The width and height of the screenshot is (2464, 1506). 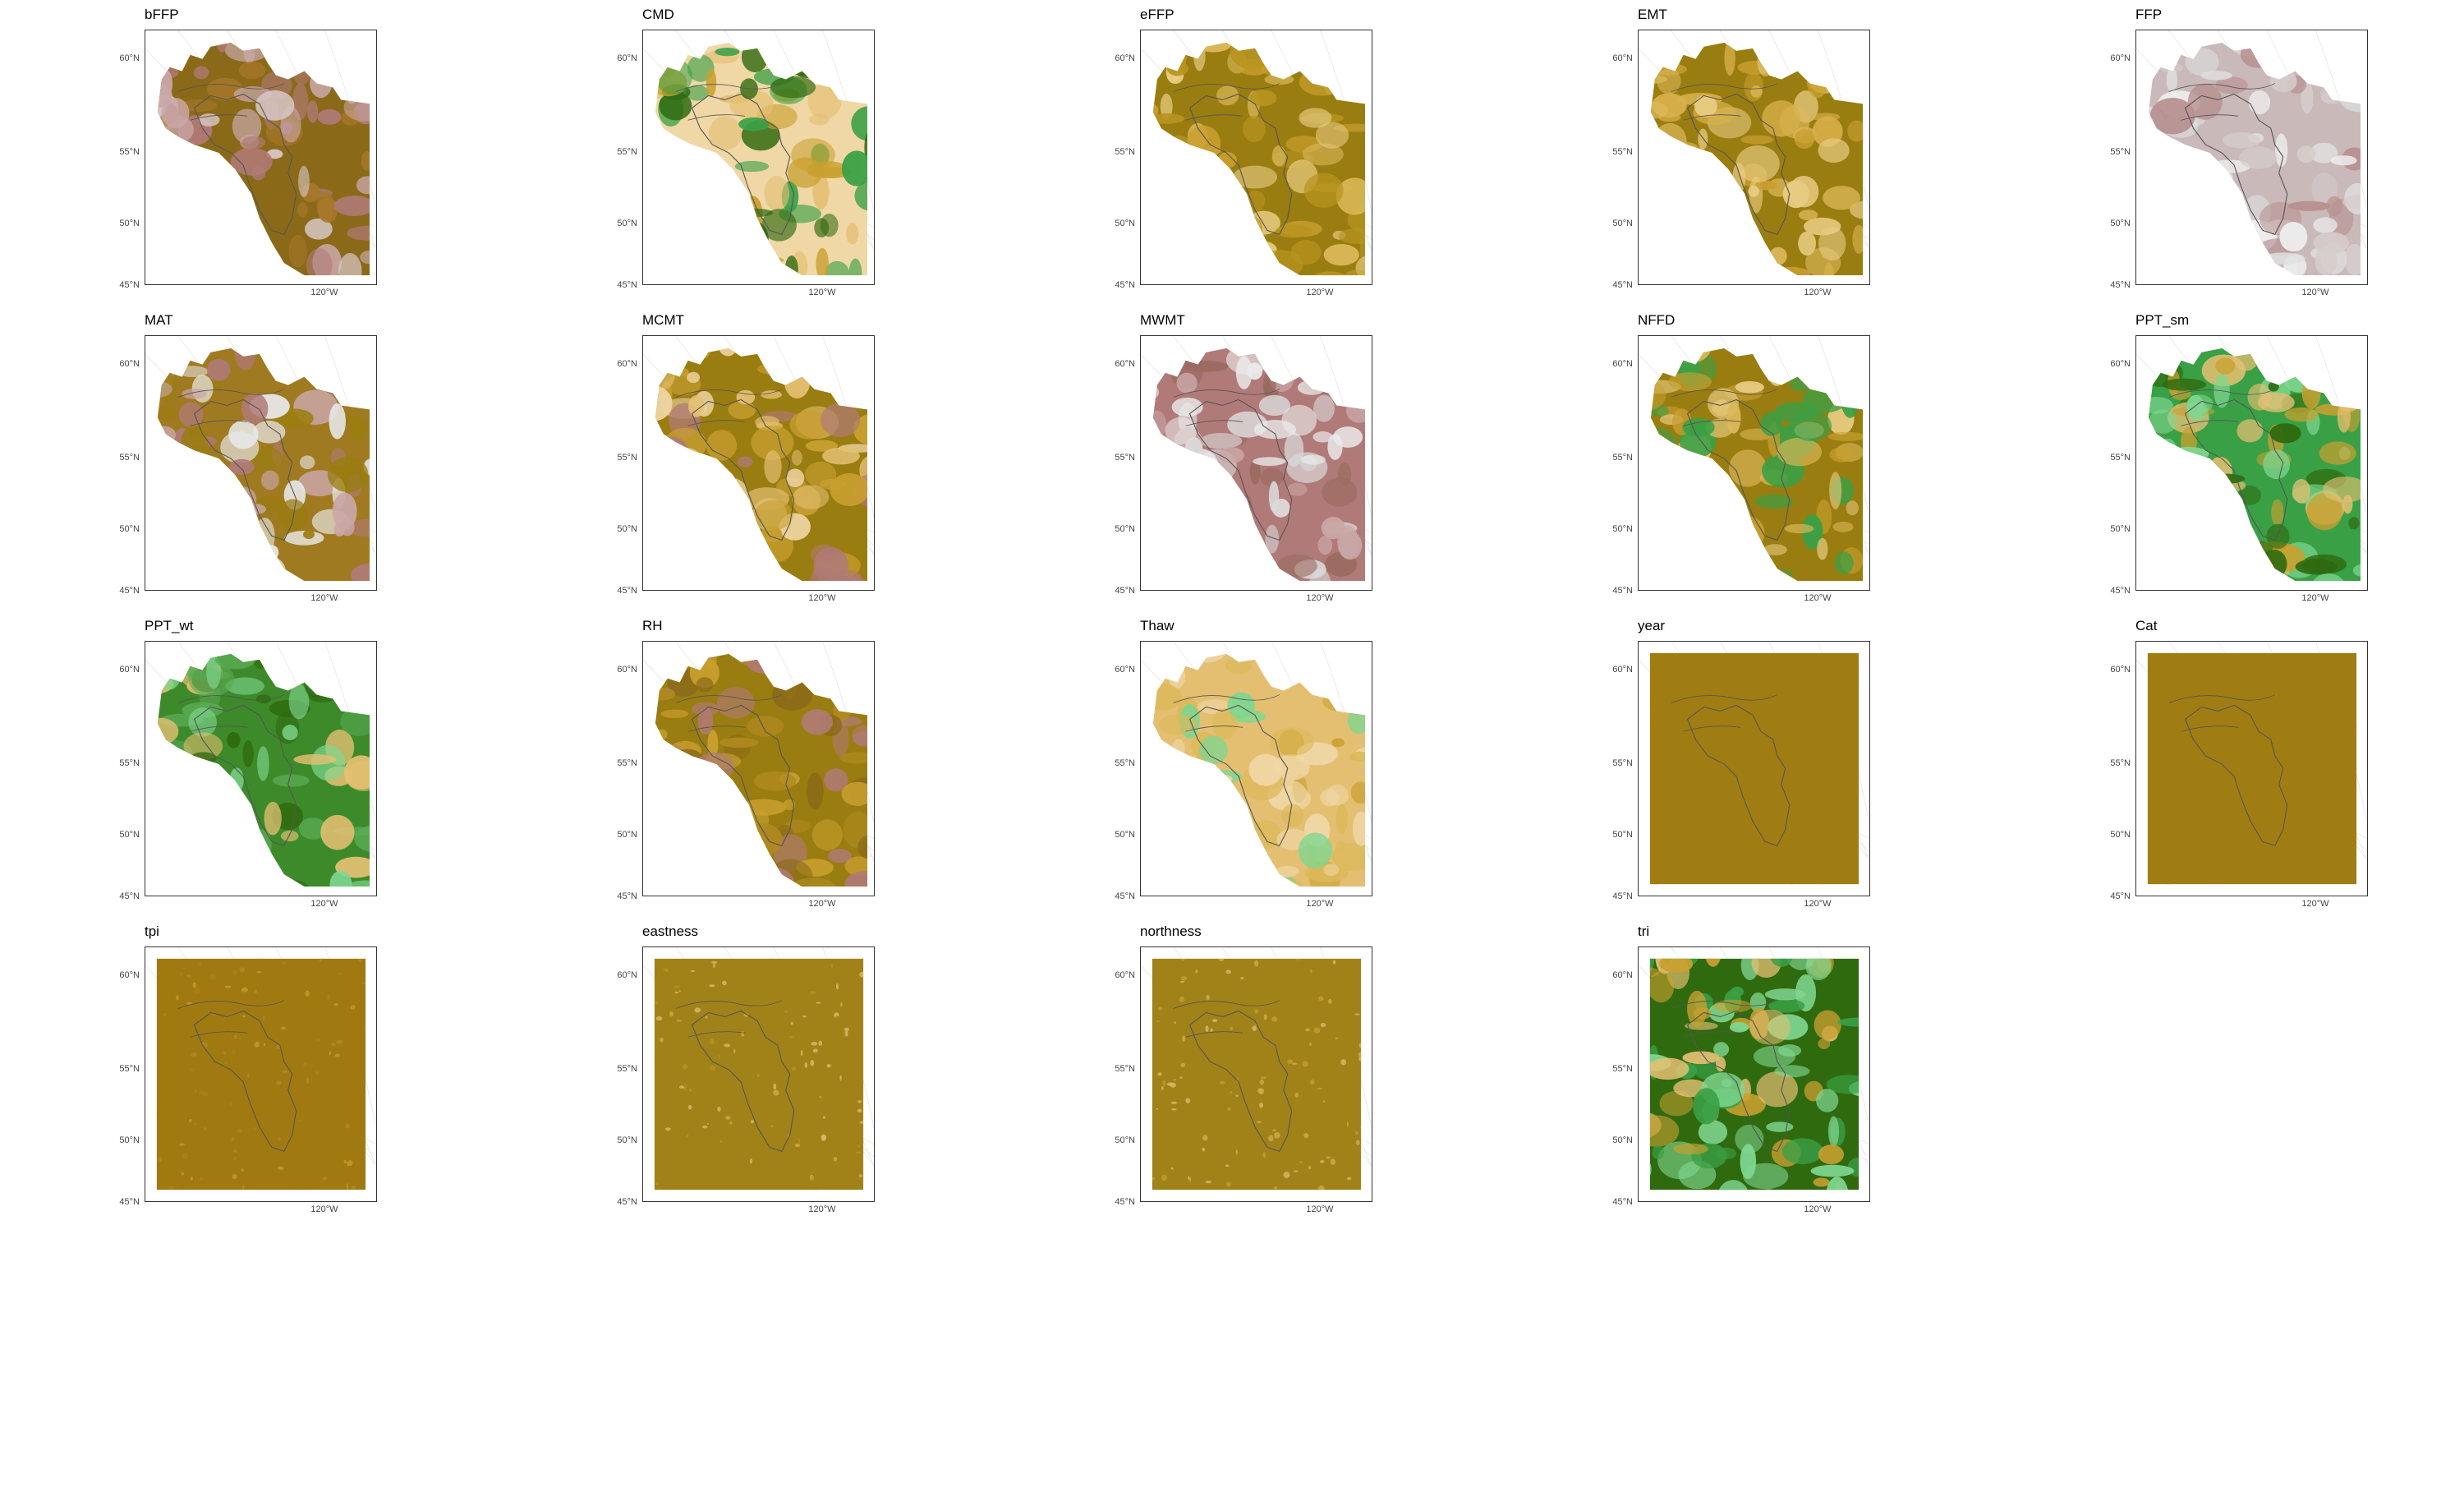 What do you see at coordinates (652, 626) in the screenshot?
I see `panel-title: RH` at bounding box center [652, 626].